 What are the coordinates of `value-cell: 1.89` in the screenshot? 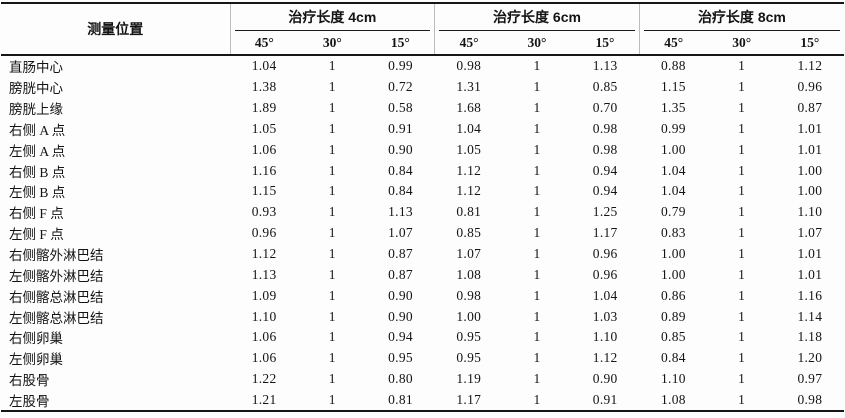 It's located at (264, 108).